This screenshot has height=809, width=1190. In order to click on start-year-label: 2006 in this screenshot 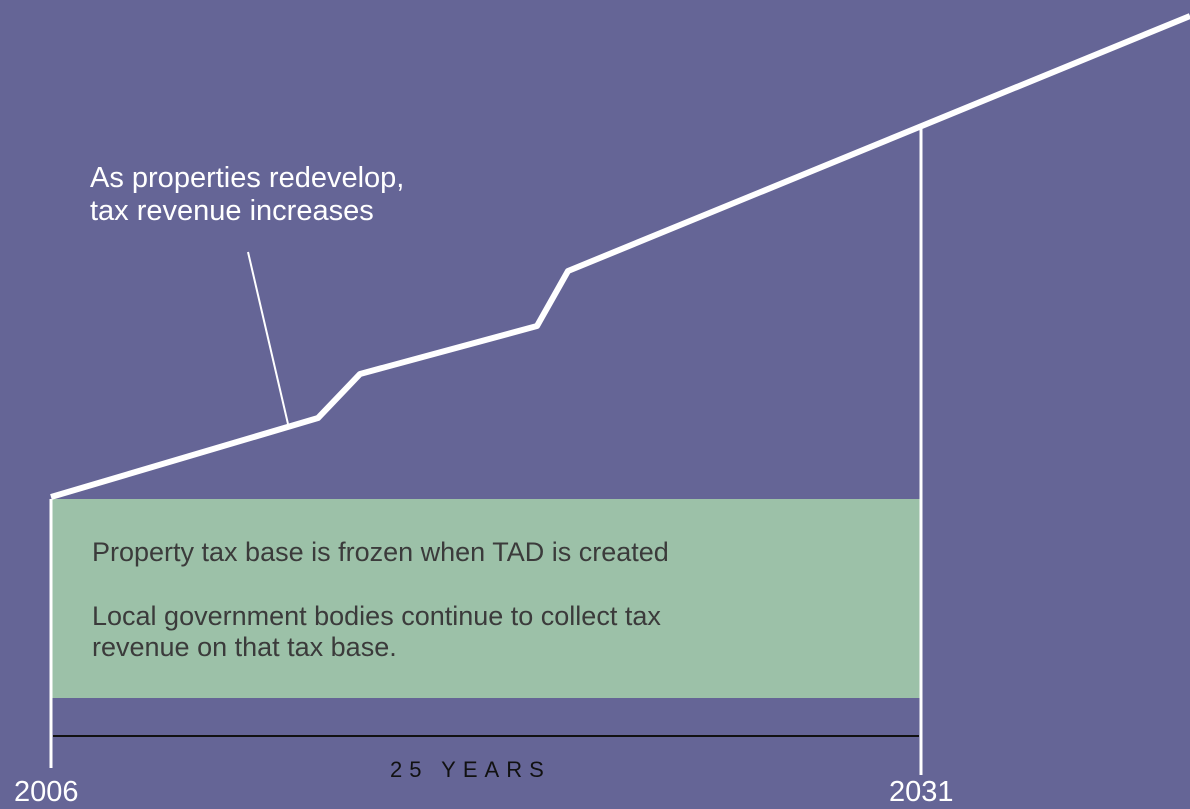, I will do `click(46, 792)`.